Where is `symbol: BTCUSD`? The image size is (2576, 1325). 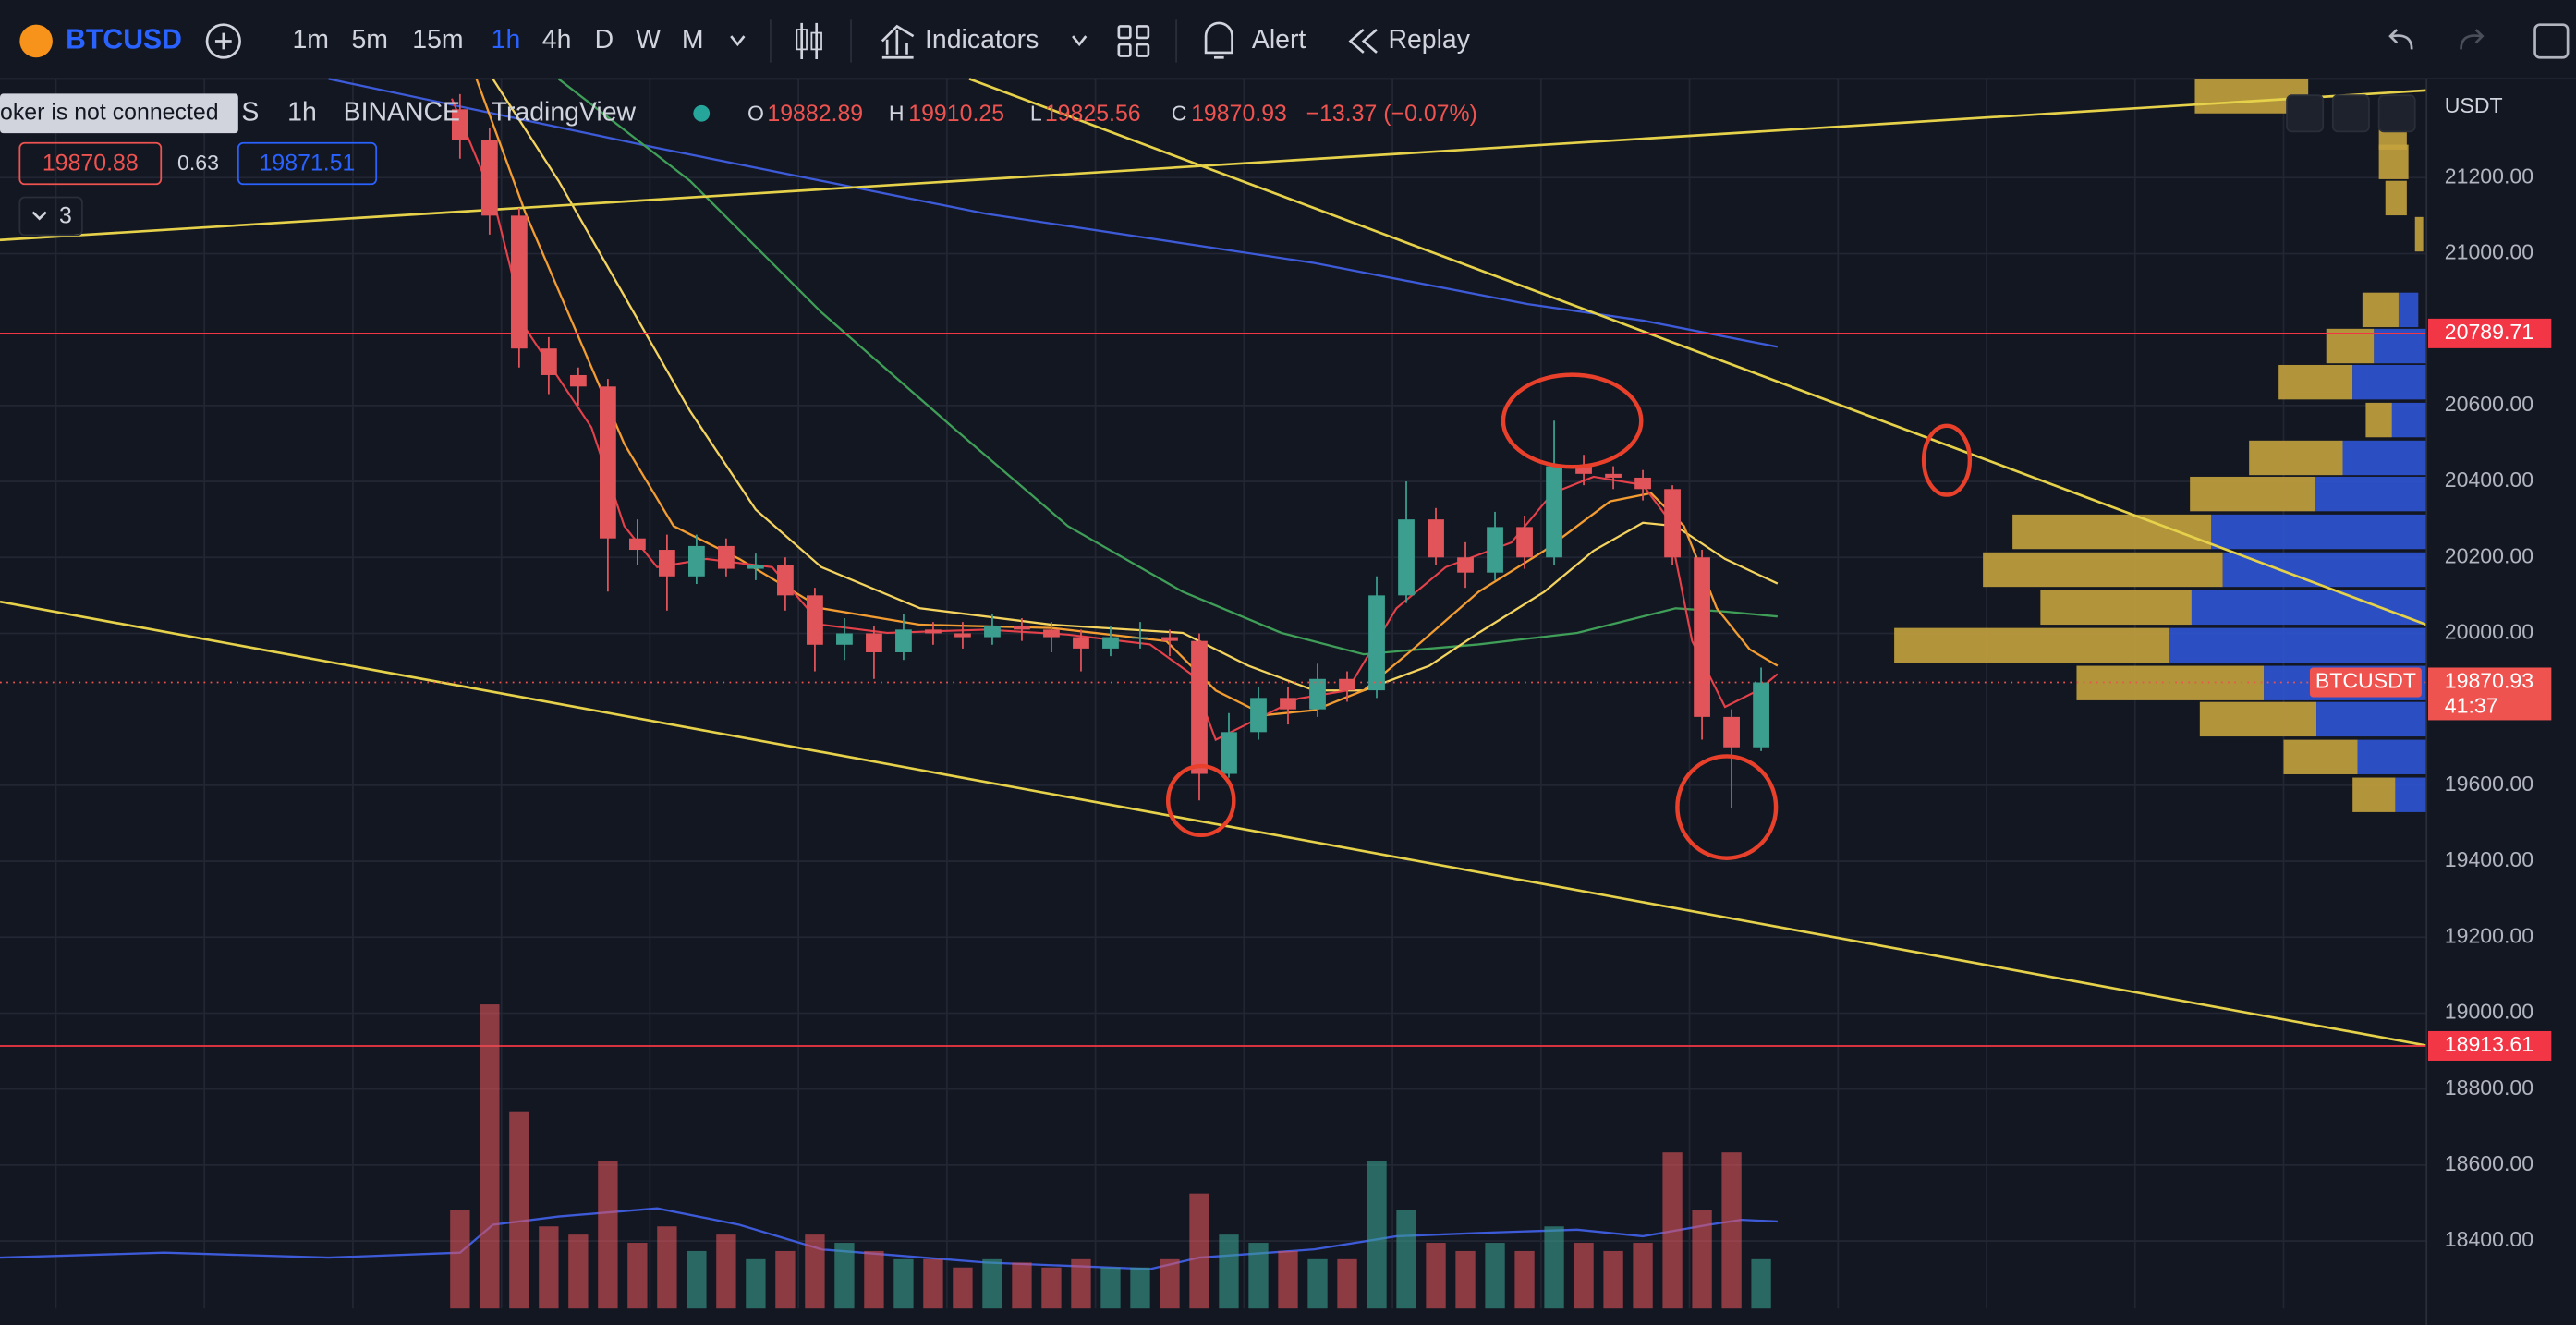
symbol: BTCUSD is located at coordinates (124, 39).